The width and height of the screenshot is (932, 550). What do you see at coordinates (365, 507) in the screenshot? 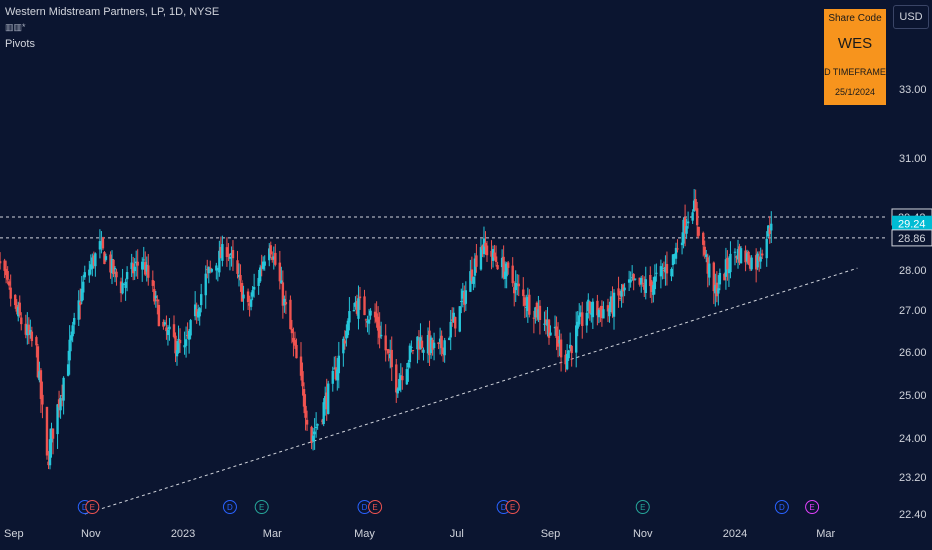
I see `event-marker-label: D` at bounding box center [365, 507].